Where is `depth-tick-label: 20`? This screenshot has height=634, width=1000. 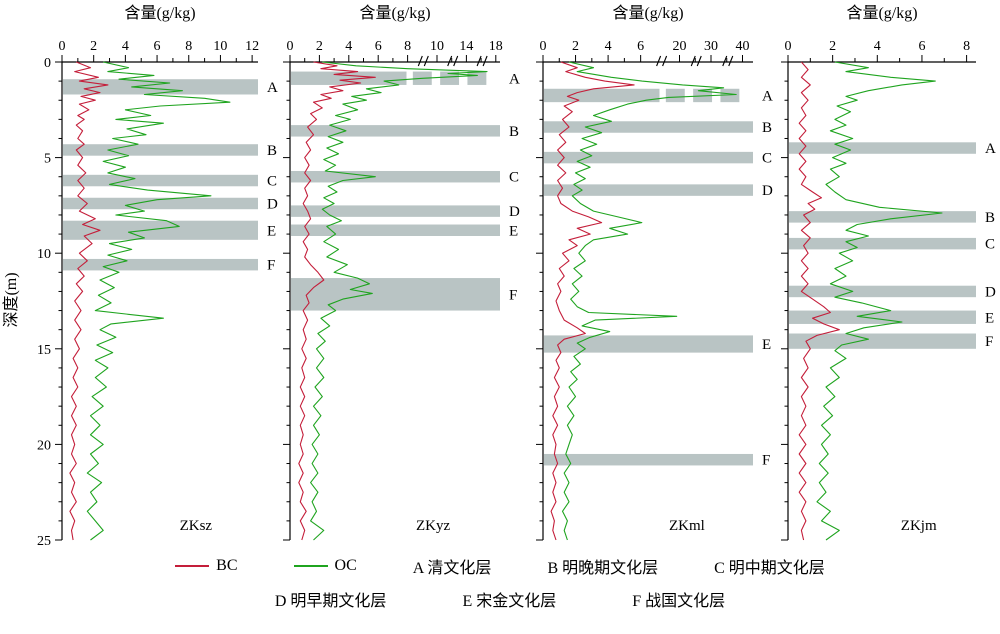 depth-tick-label: 20 is located at coordinates (44, 445).